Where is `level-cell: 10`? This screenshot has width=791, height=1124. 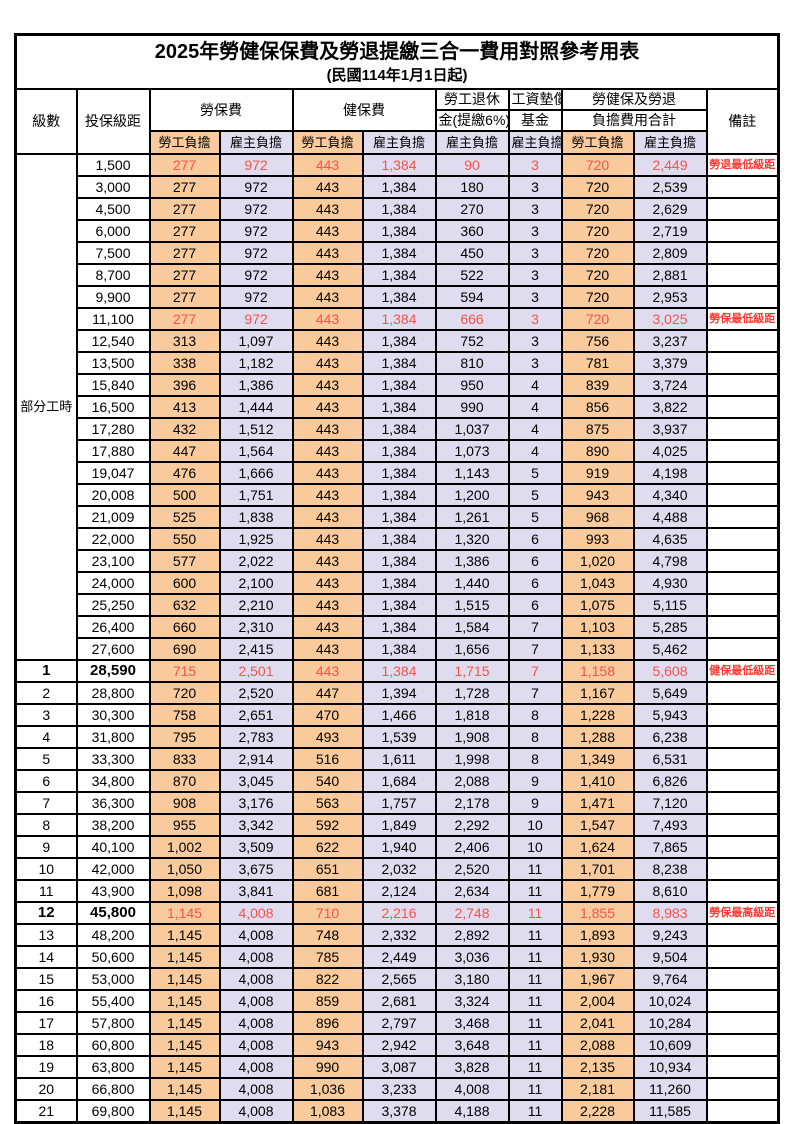 level-cell: 10 is located at coordinates (46, 869).